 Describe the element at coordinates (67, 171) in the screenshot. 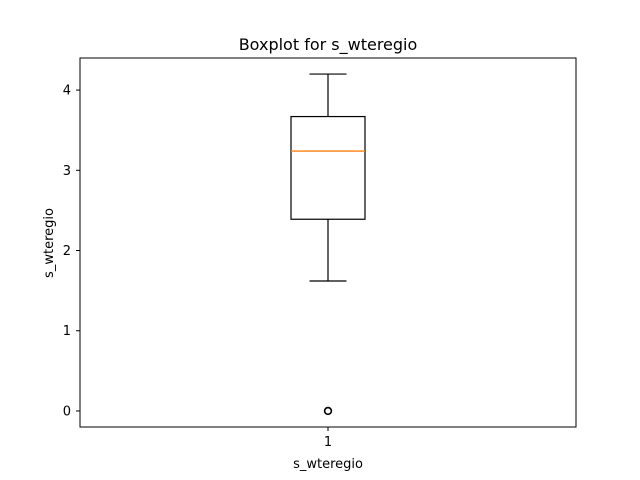

I see `y-tick-label: 3` at that location.